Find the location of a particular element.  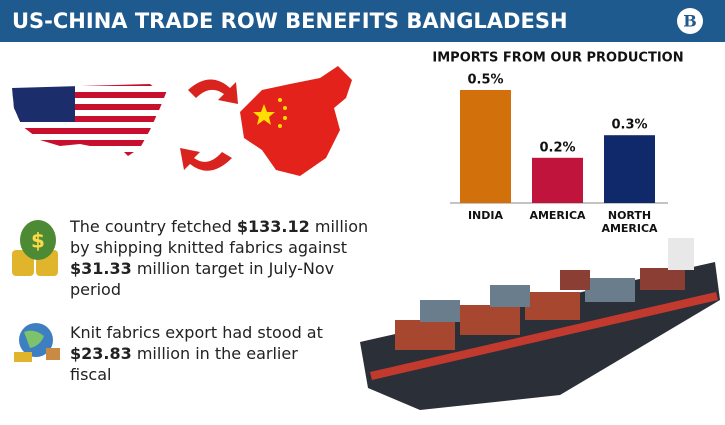

value-label: 0.3% is located at coordinates (629, 125).